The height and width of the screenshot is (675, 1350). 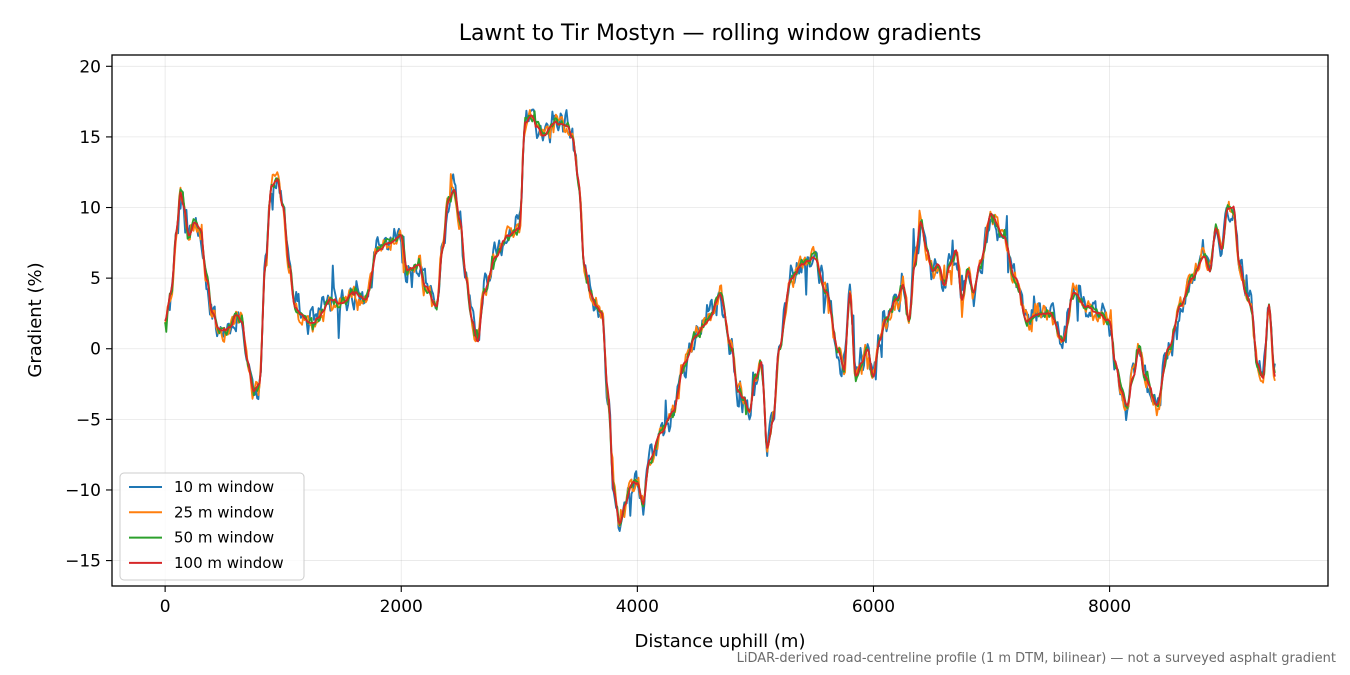 What do you see at coordinates (95, 350) in the screenshot?
I see `y-tick-label: 0` at bounding box center [95, 350].